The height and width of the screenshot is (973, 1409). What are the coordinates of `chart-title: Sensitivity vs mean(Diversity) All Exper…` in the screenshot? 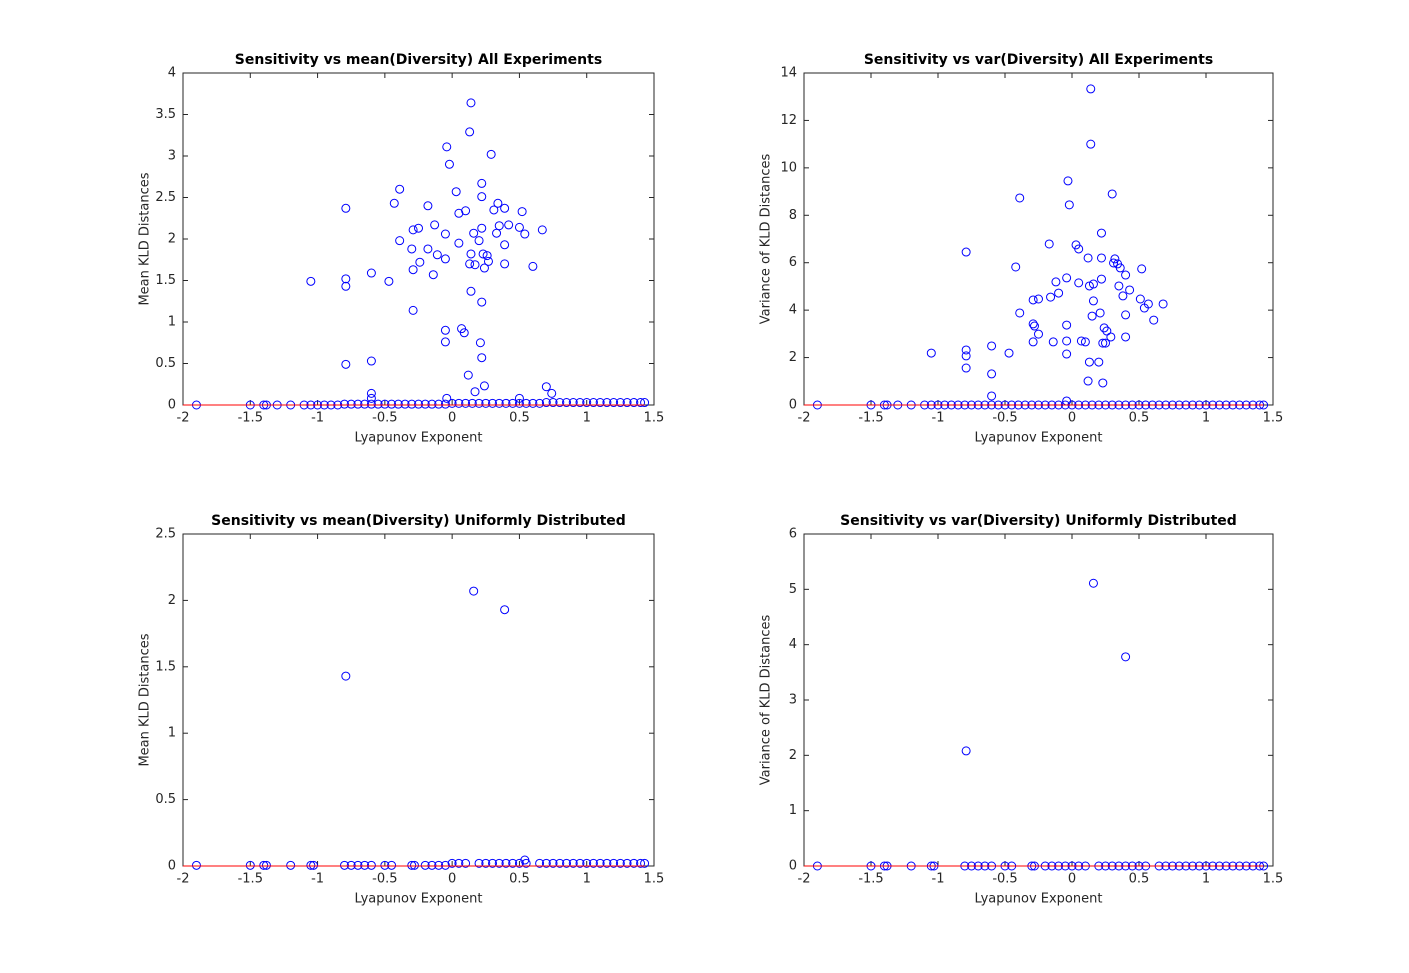 It's located at (418, 60).